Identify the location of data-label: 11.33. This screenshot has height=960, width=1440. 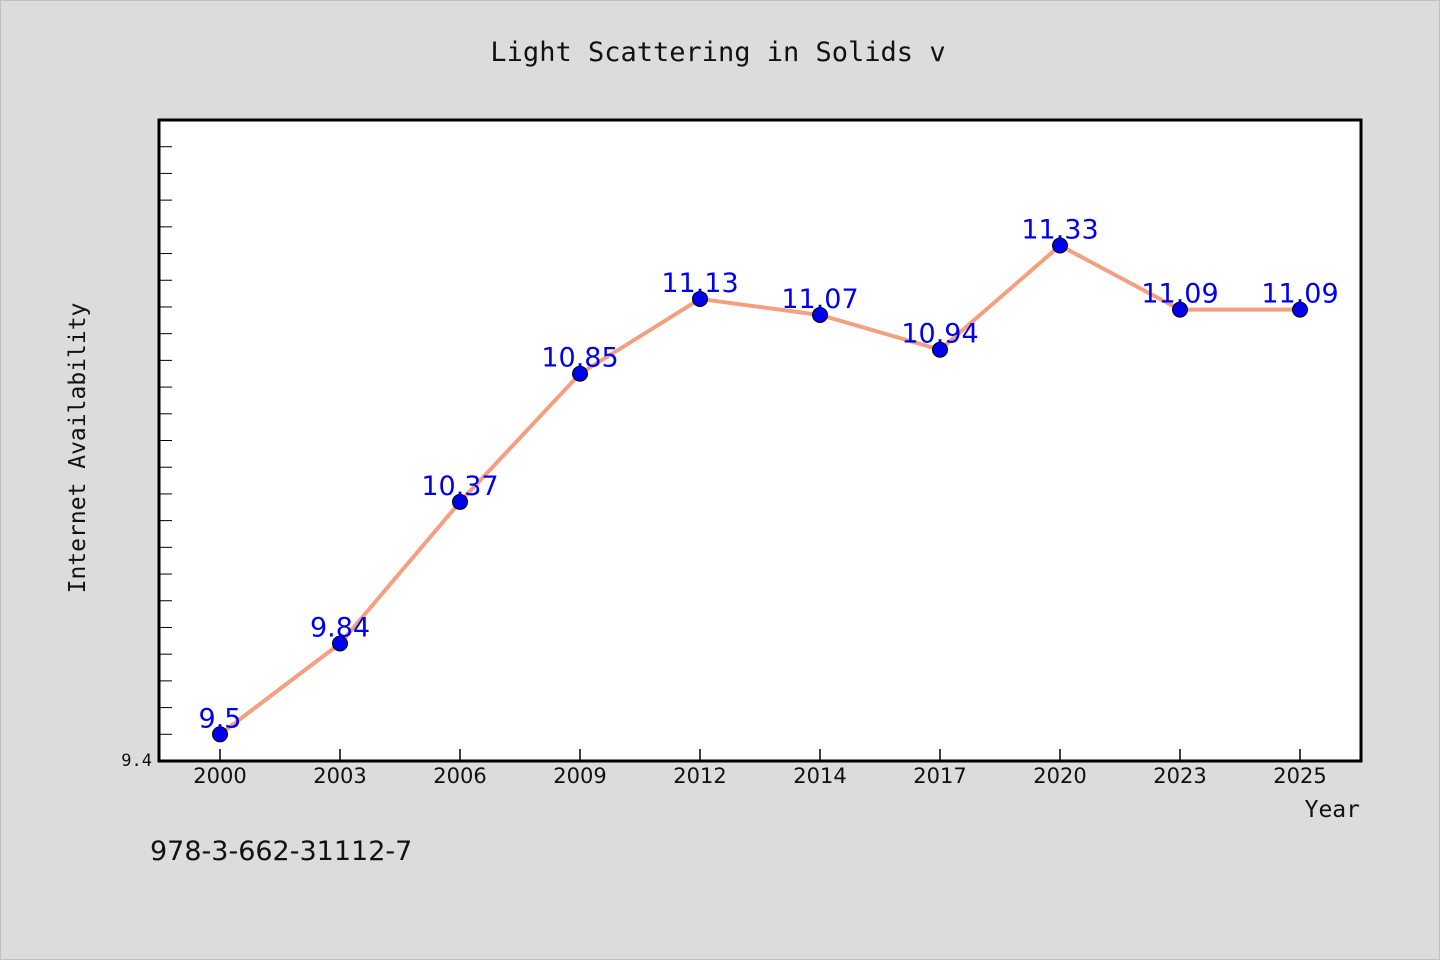
(1059, 230).